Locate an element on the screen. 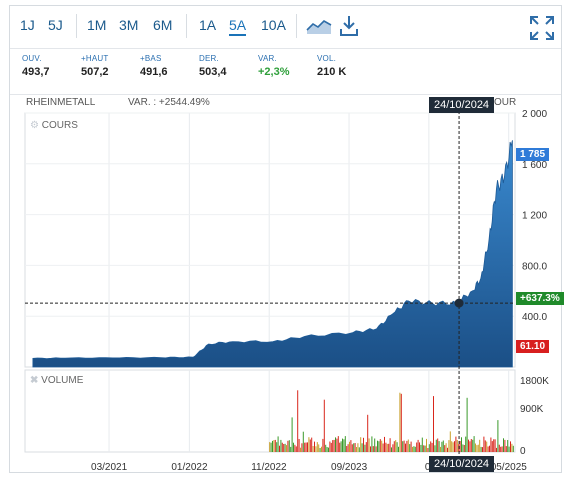  stat-value: 507,2 is located at coordinates (95, 72).